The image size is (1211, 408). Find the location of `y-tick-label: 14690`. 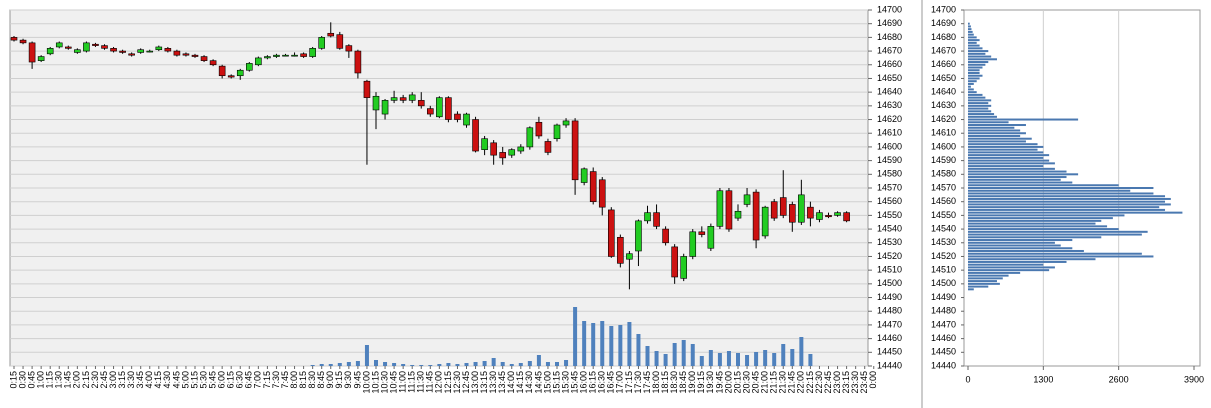

y-tick-label: 14690 is located at coordinates (943, 23).